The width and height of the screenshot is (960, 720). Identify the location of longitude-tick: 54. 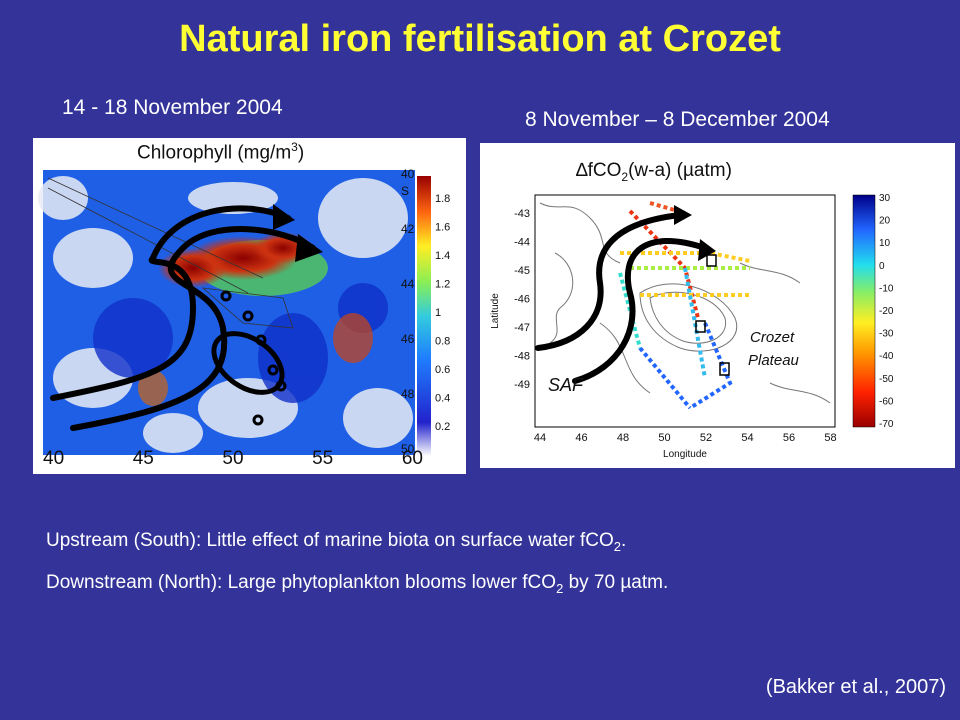
(747, 438).